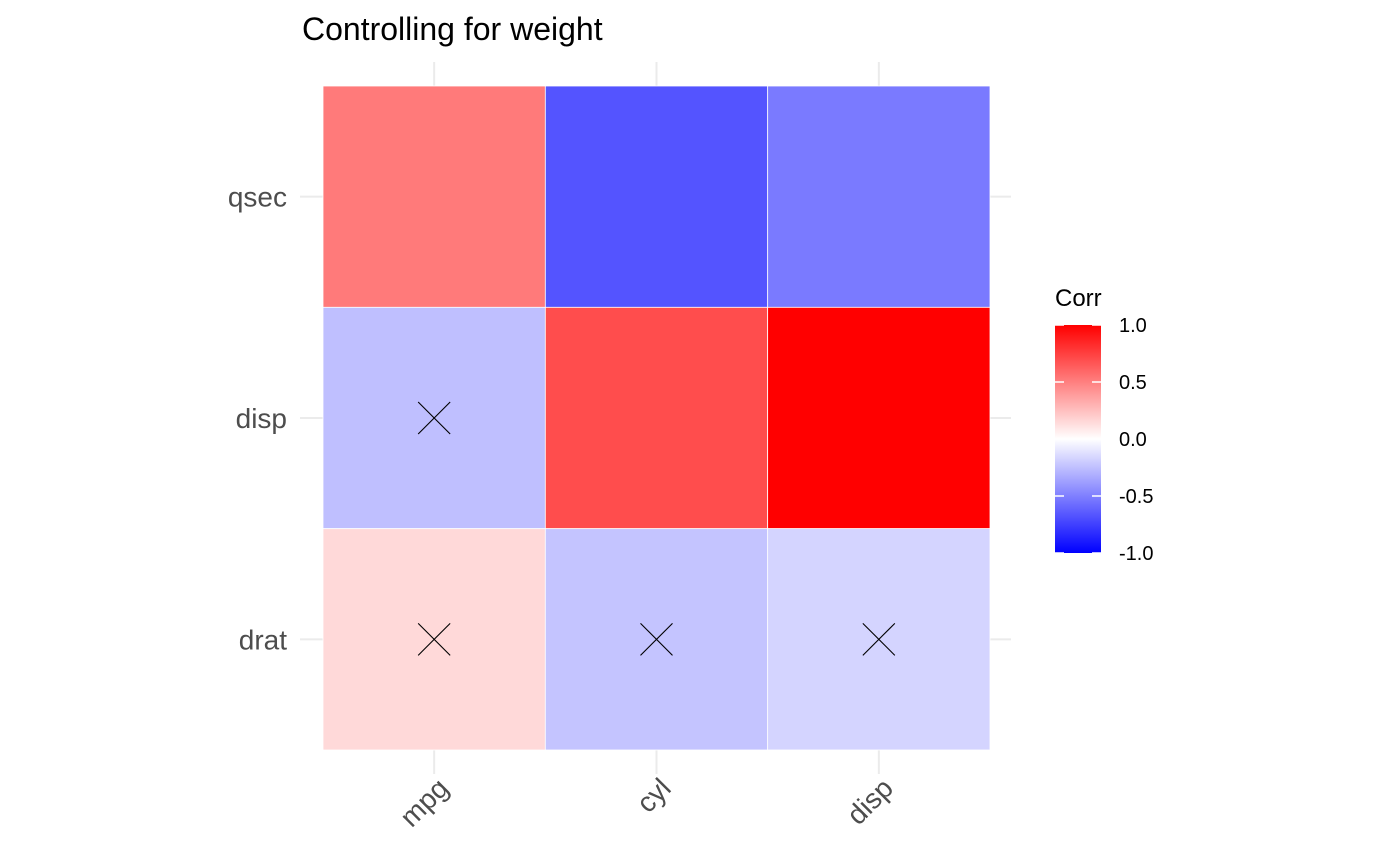 Image resolution: width=1400 pixels, height=866 pixels. I want to click on chart-title: Controlling for weight, so click(452, 29).